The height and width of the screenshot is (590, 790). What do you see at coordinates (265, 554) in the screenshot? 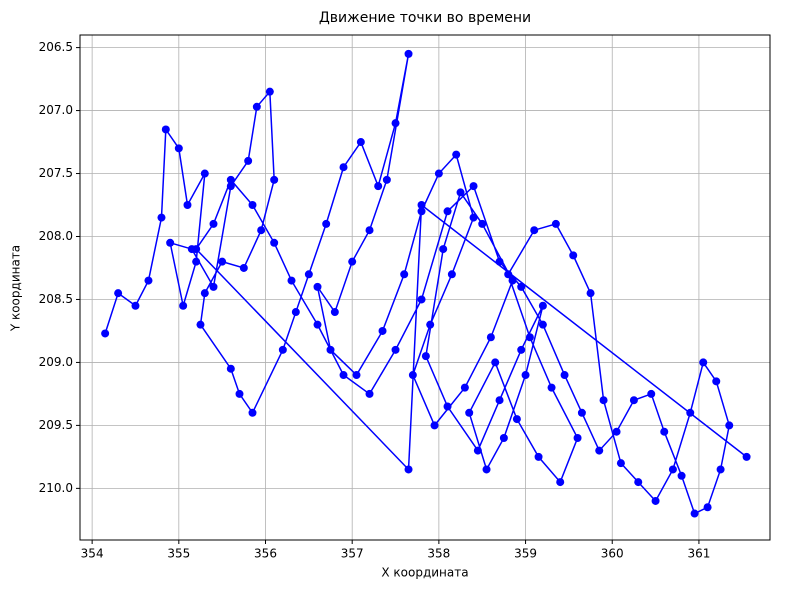
I see `x-tick-label: 356` at bounding box center [265, 554].